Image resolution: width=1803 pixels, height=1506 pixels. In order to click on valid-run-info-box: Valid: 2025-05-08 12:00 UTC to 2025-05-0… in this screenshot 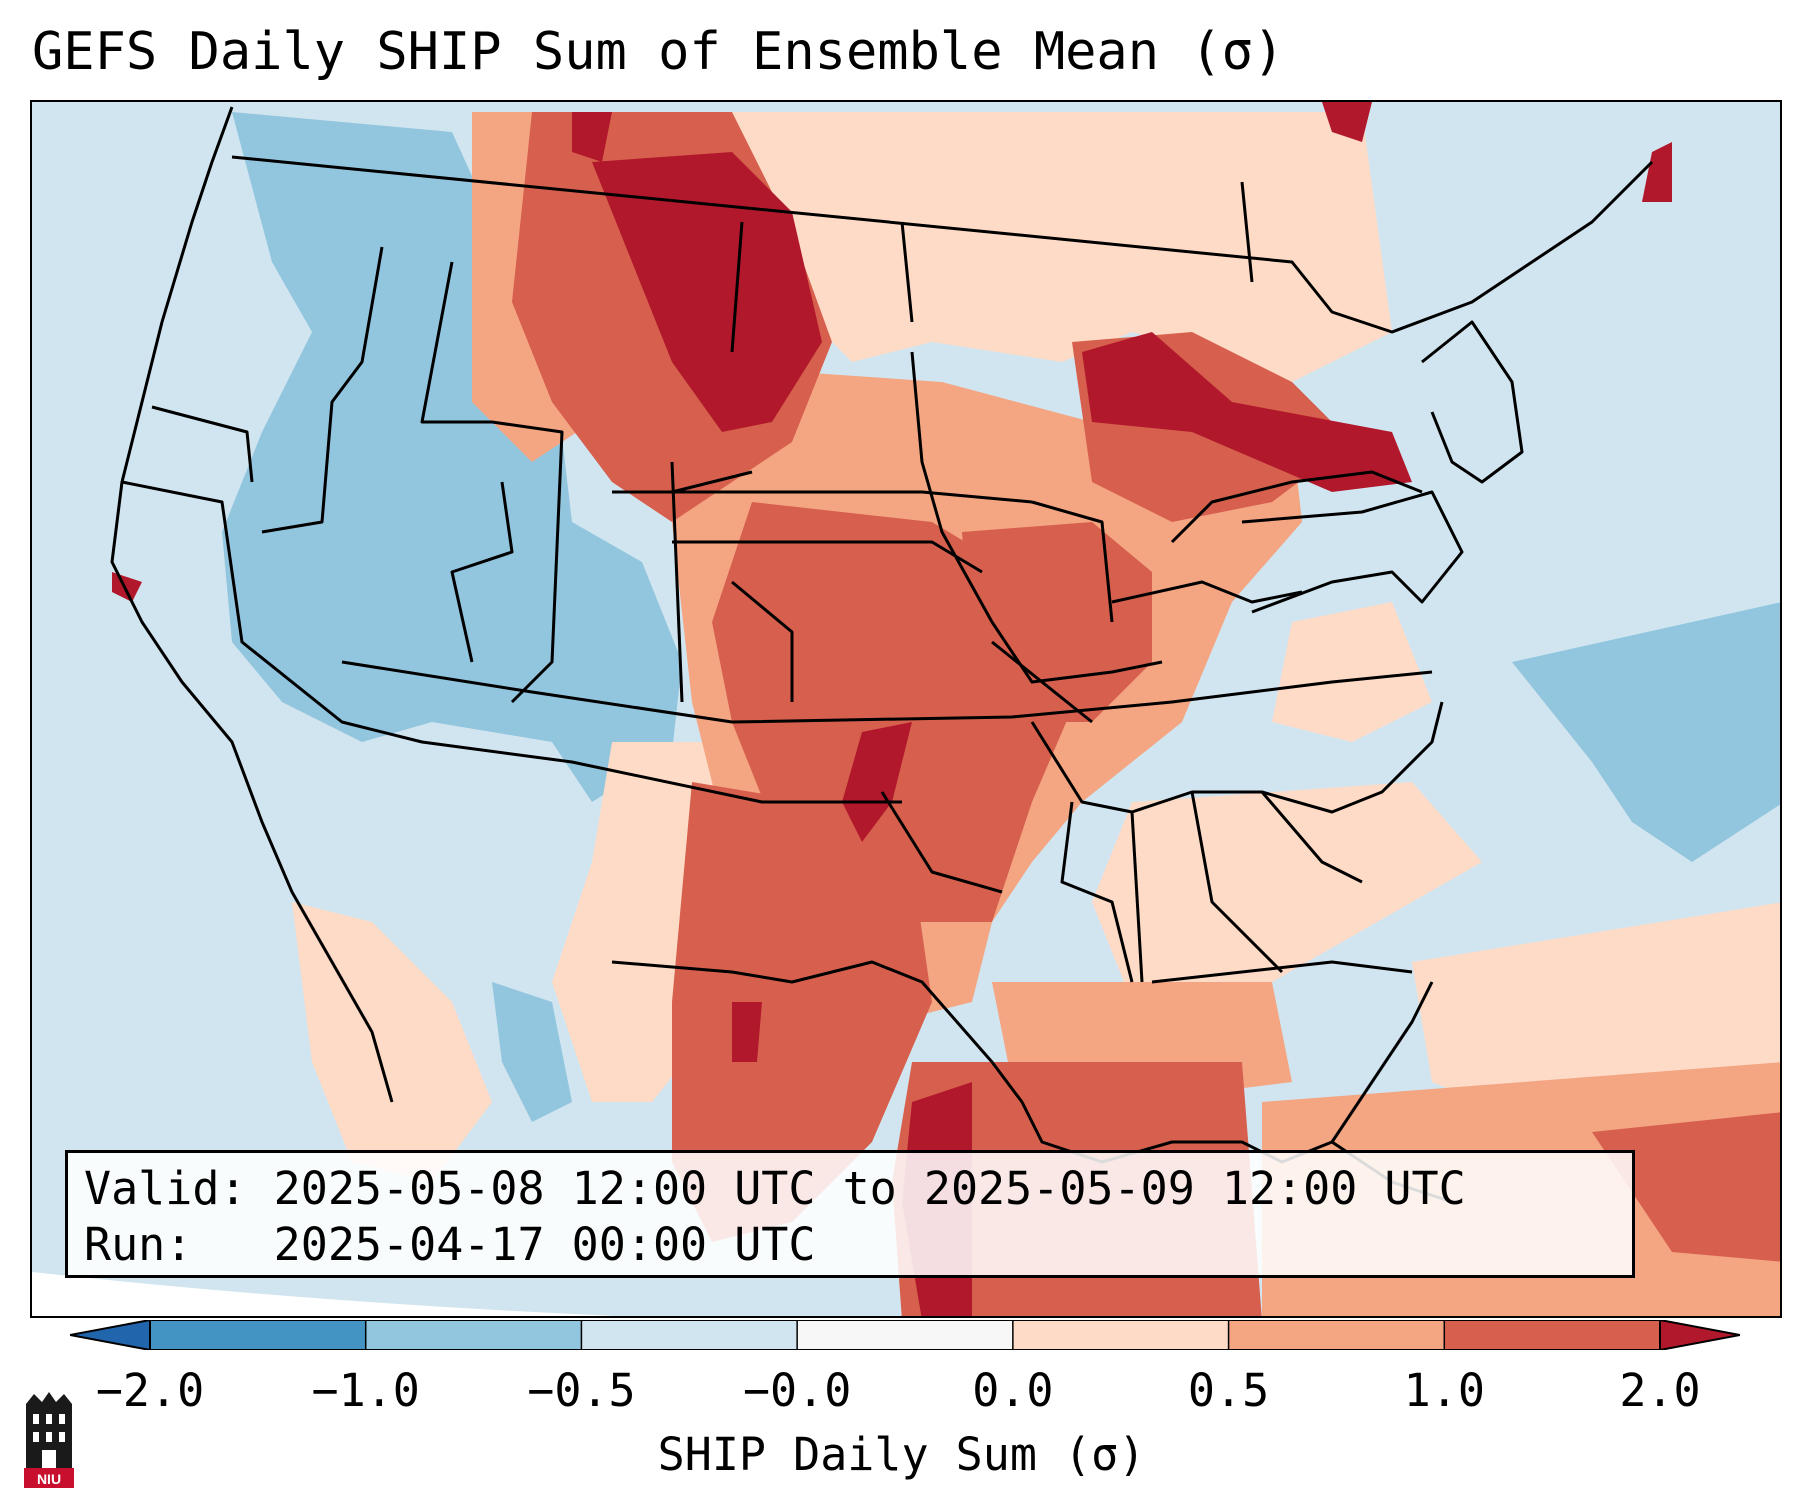, I will do `click(850, 1214)`.